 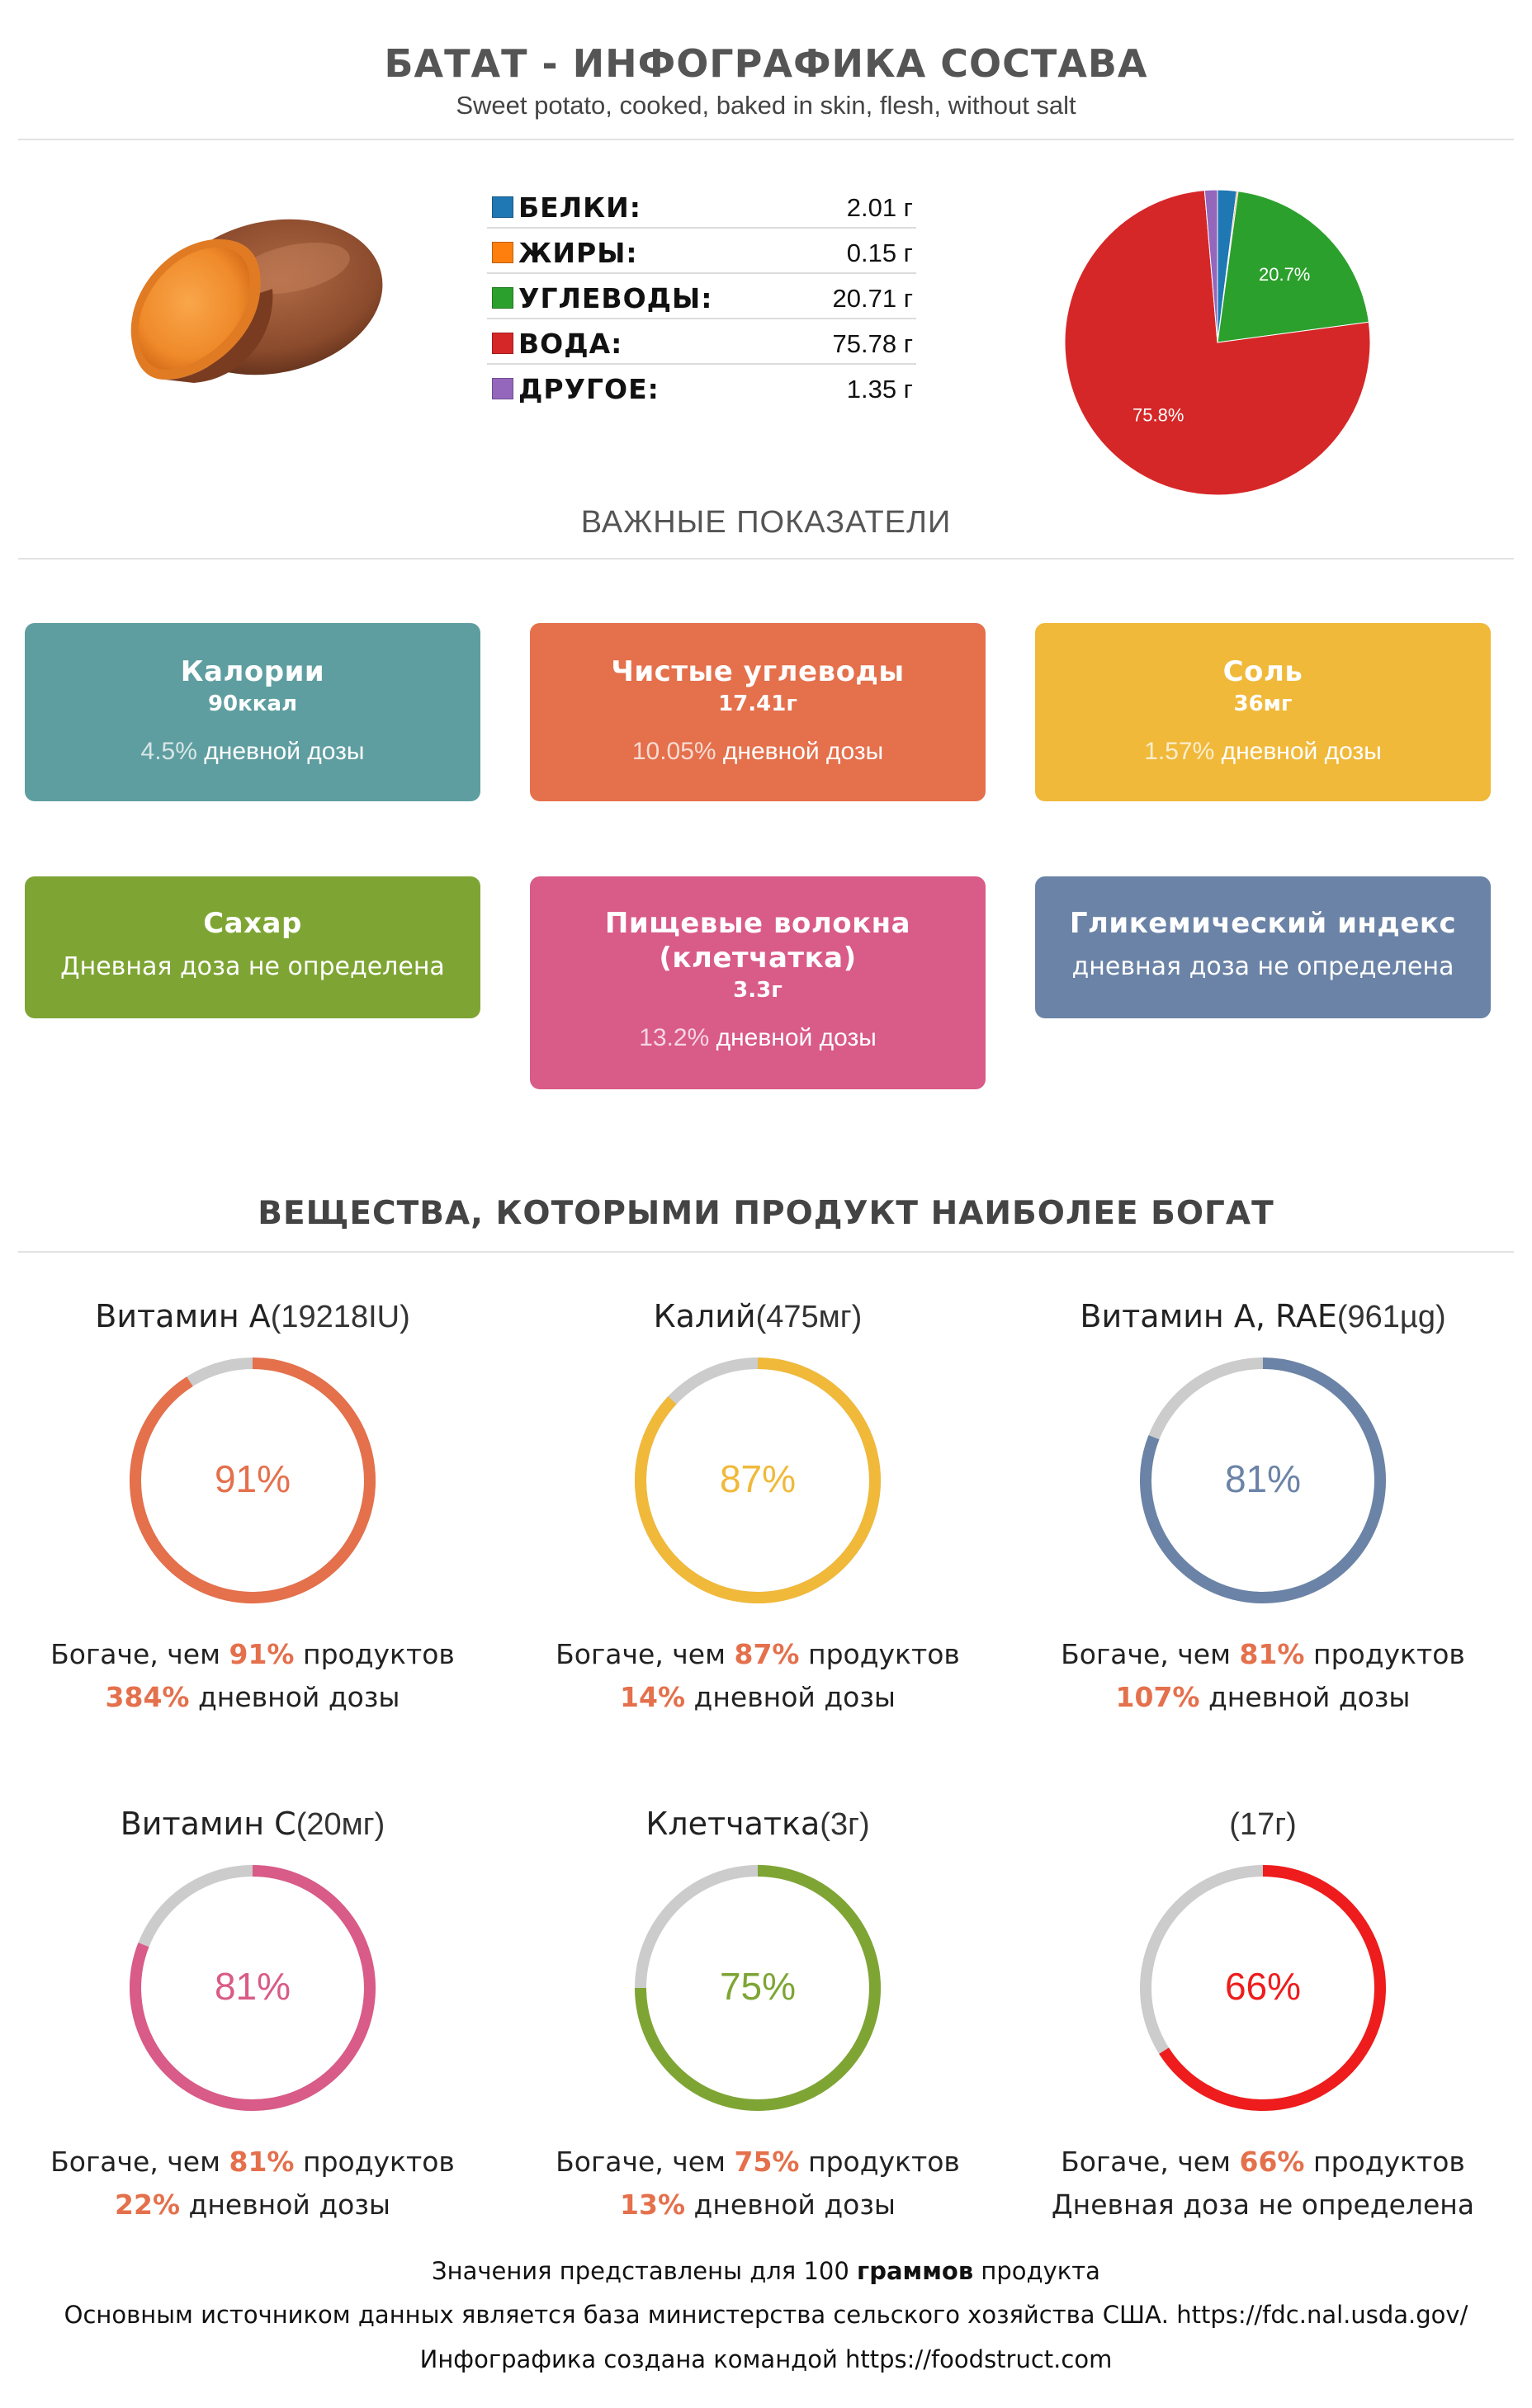 I want to click on richer-than-text: Богаче, чем 66% продуктов, so click(x=1263, y=2162).